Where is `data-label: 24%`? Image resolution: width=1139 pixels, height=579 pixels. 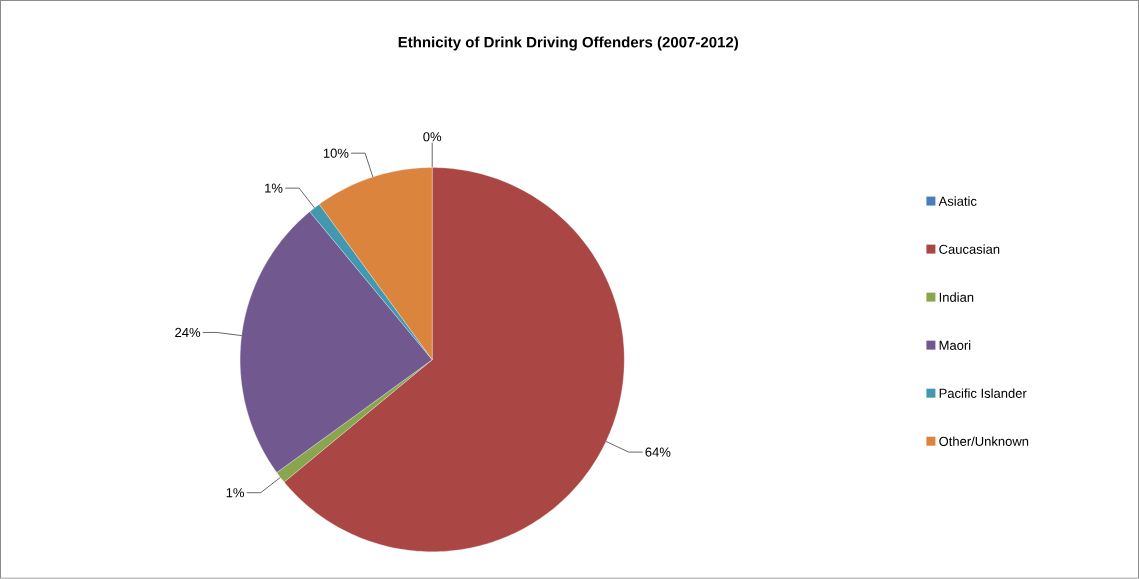
data-label: 24% is located at coordinates (188, 332).